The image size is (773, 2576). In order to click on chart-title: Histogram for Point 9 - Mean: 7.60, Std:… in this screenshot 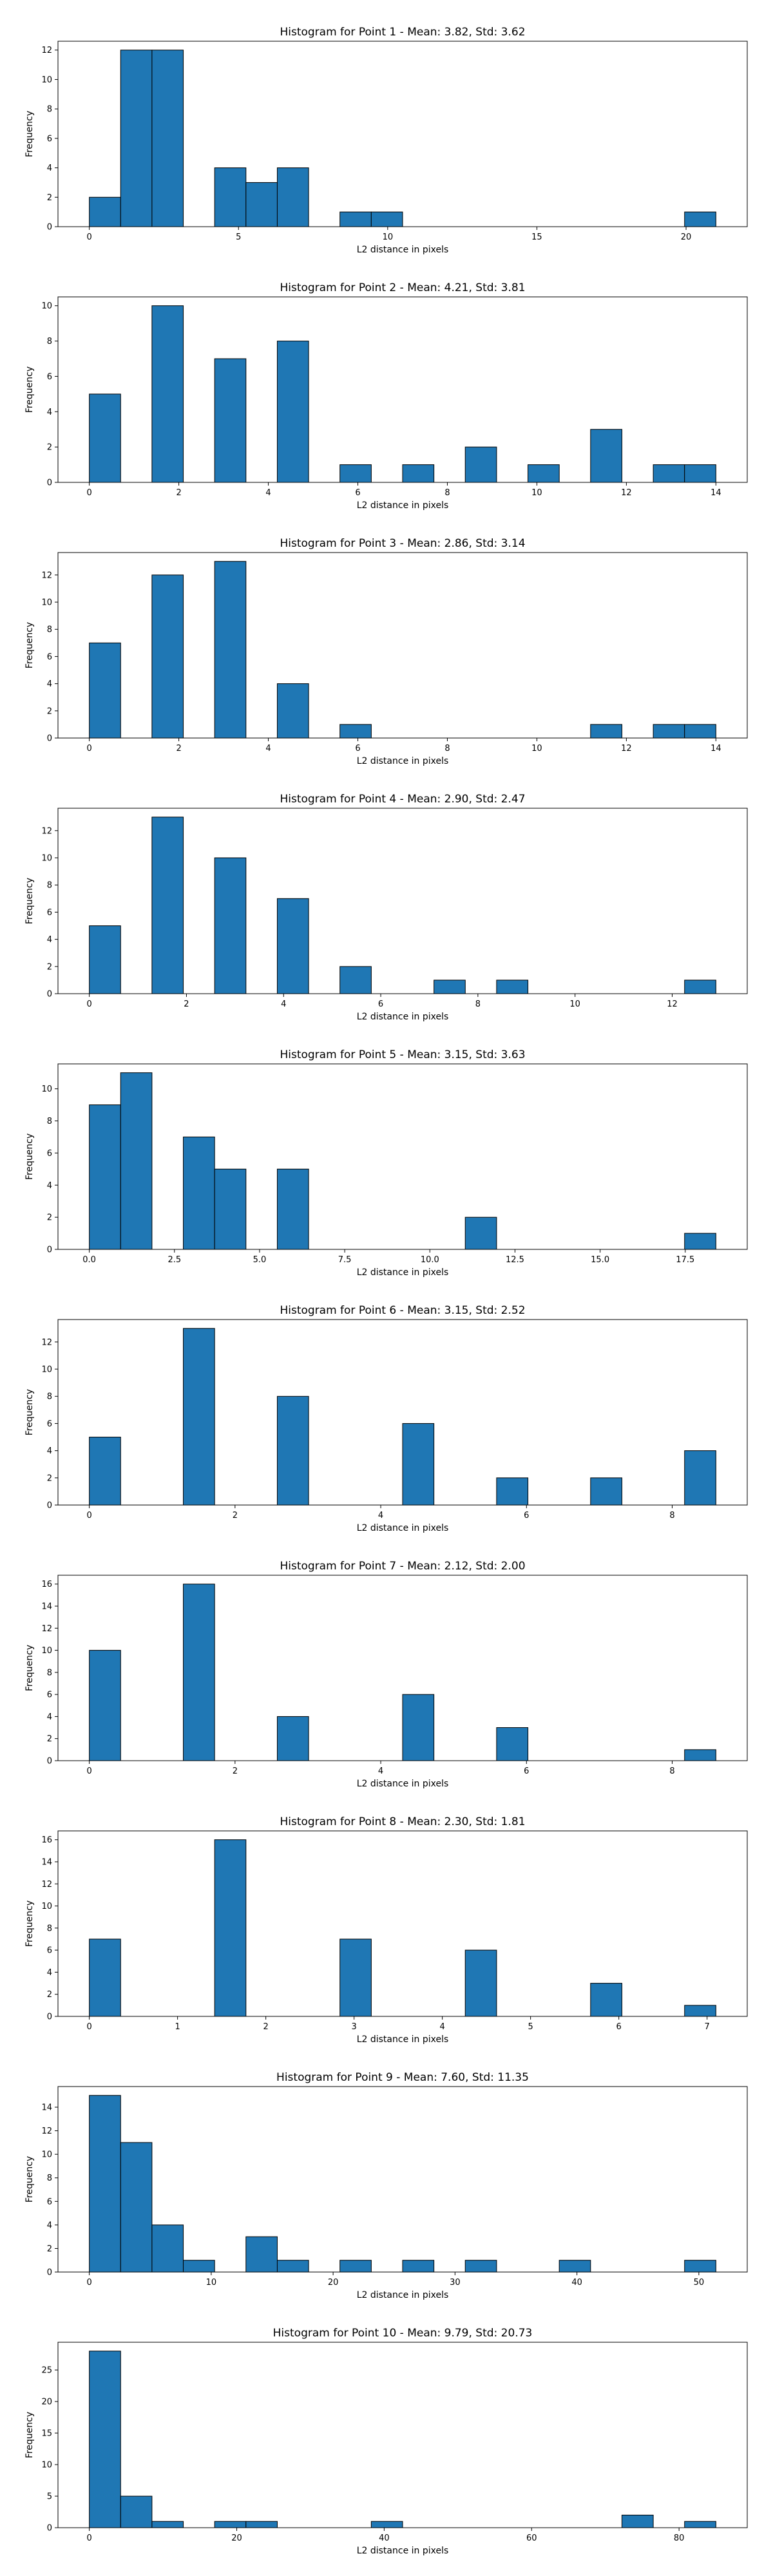, I will do `click(402, 2077)`.